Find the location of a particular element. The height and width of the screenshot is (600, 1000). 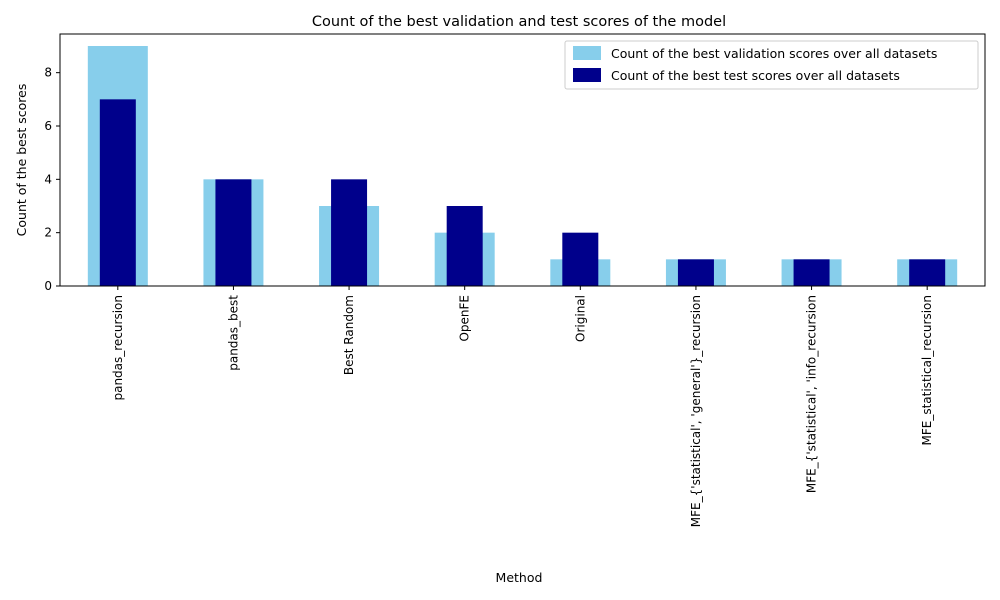

x-tick-label-6: MFE_{'statistical', 'info_recursion is located at coordinates (812, 394).